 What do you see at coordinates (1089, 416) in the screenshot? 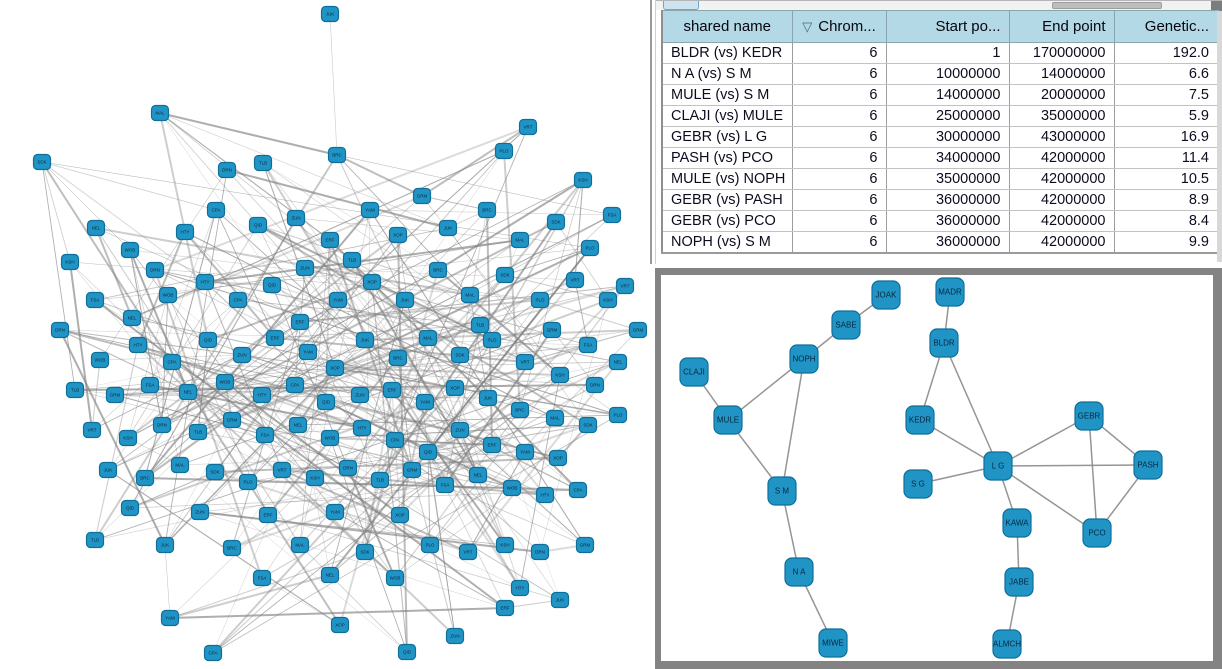
I see `network-node: GEBR` at bounding box center [1089, 416].